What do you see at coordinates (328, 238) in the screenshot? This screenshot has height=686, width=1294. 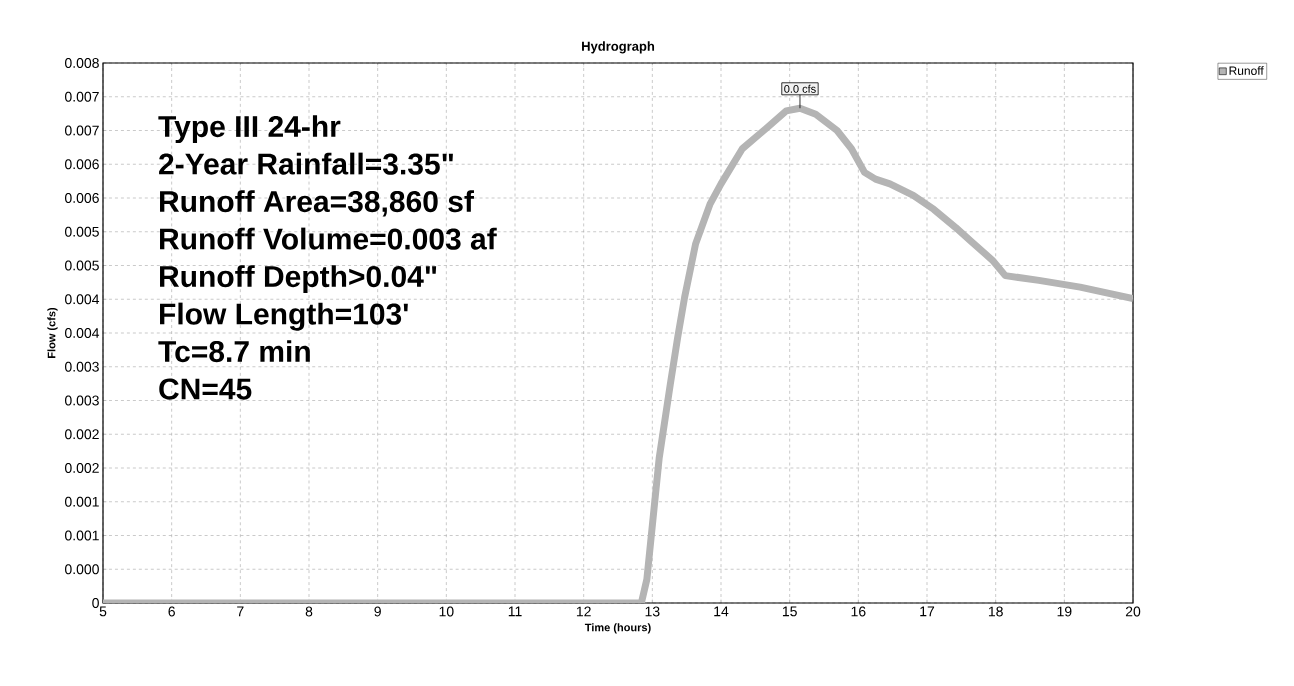 I see `annotation: Runoff Volume=0.003 af` at bounding box center [328, 238].